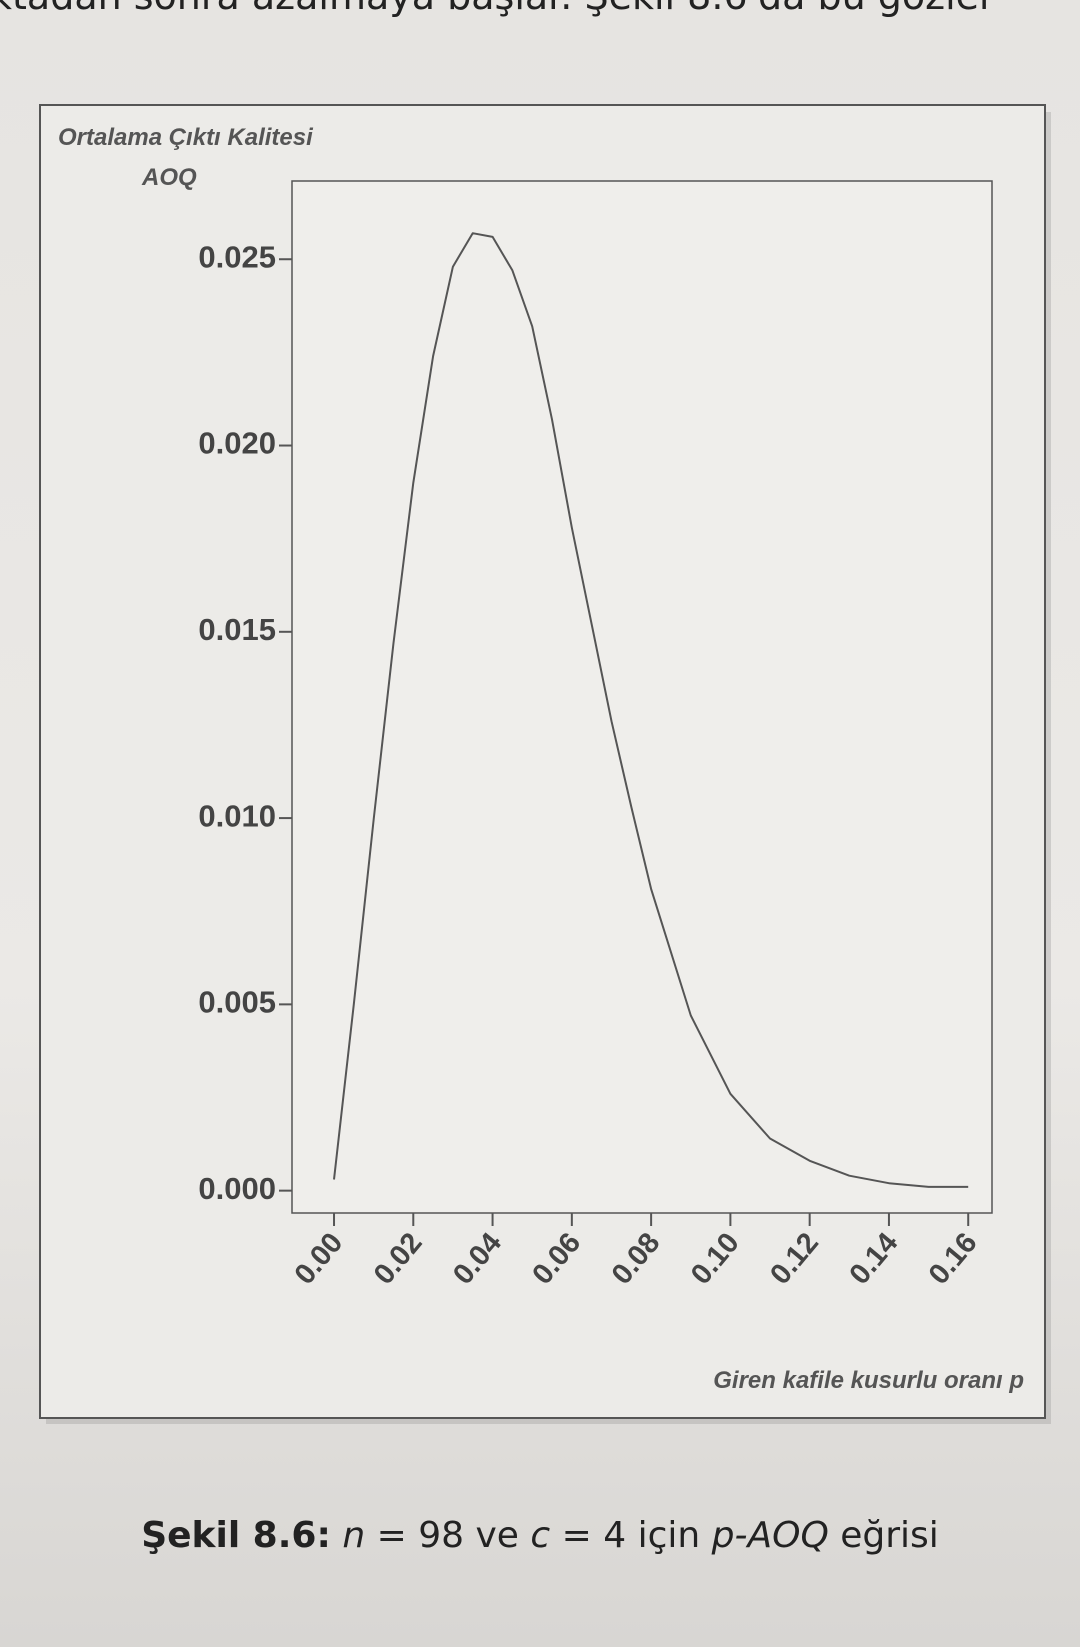  Describe the element at coordinates (631, 1535) in the screenshot. I see `caption-part: = 4 için` at that location.